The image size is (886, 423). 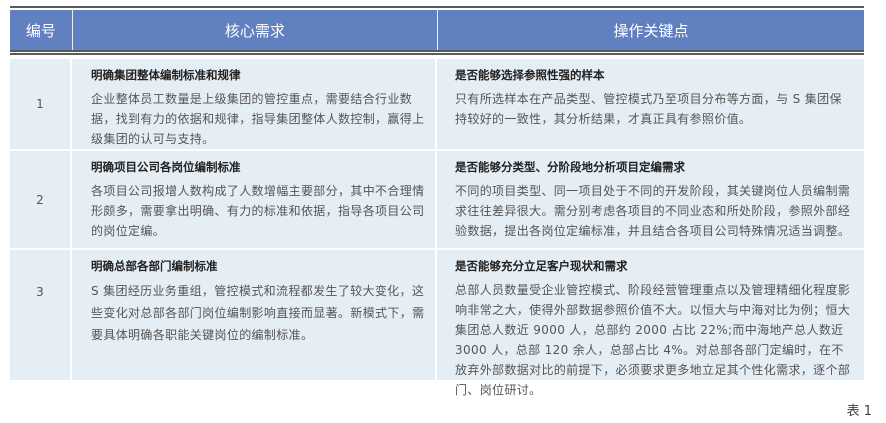 What do you see at coordinates (41, 104) in the screenshot?
I see `row-number: 1` at bounding box center [41, 104].